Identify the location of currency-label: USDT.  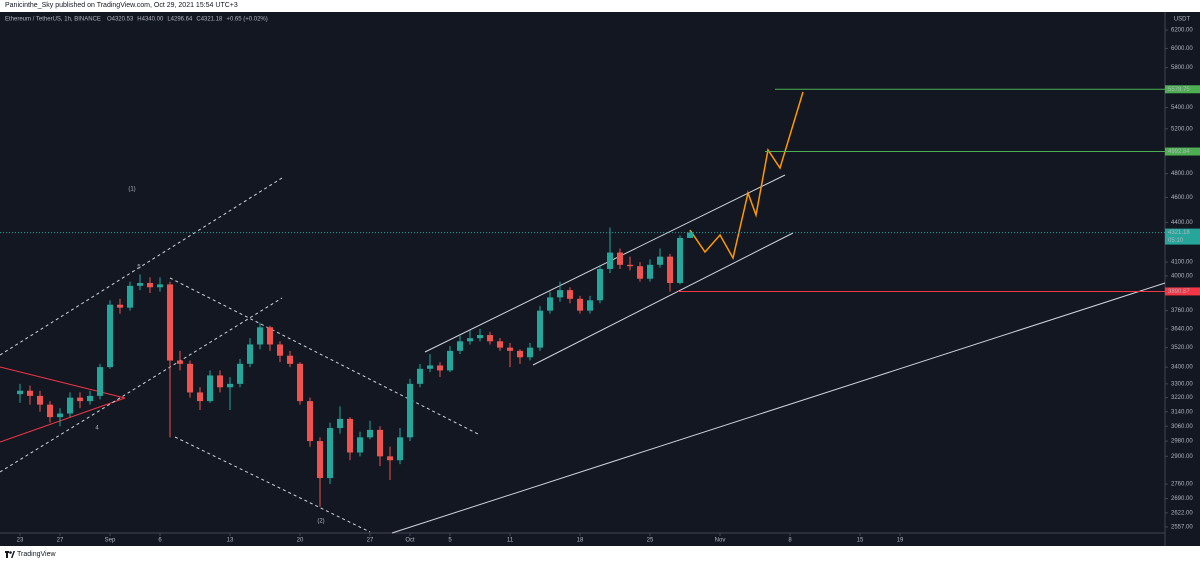
(1182, 20).